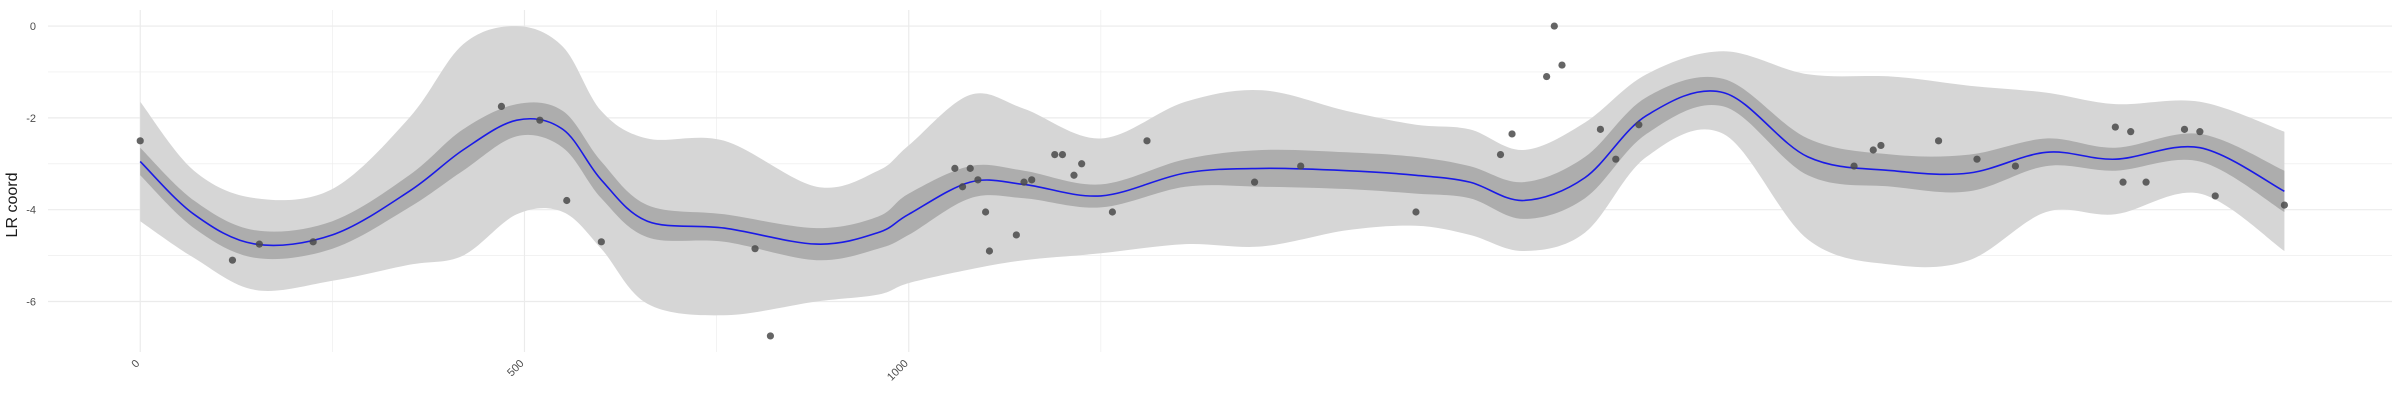  I want to click on x-tick-label: 500, so click(515, 368).